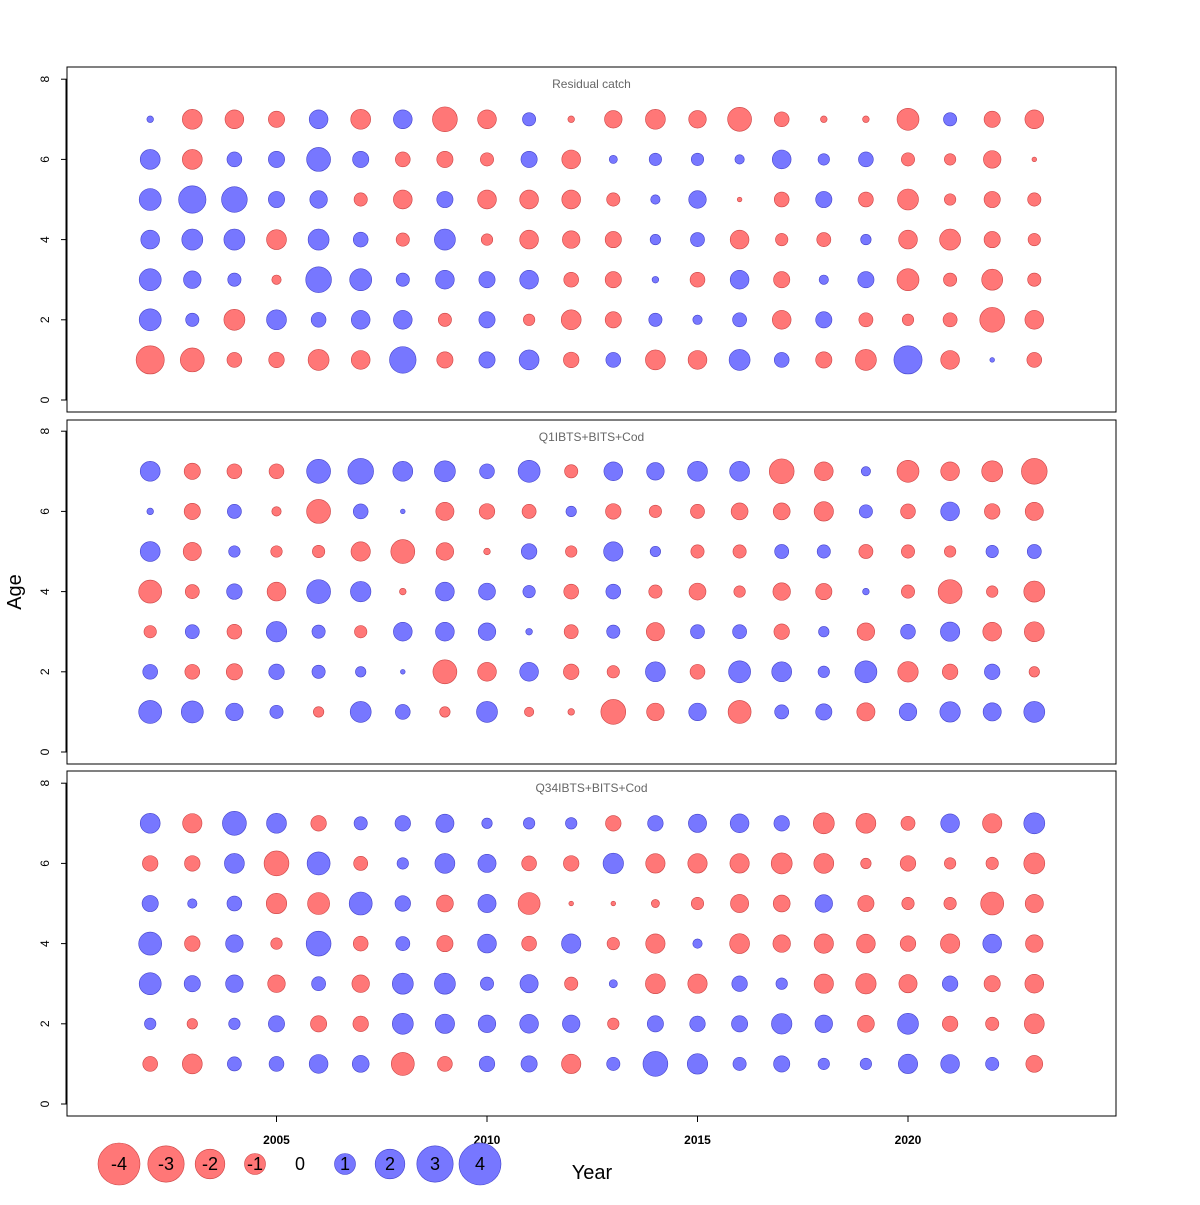 Image resolution: width=1200 pixels, height=1205 pixels. What do you see at coordinates (45, 239) in the screenshot?
I see `y-tick-label: 4` at bounding box center [45, 239].